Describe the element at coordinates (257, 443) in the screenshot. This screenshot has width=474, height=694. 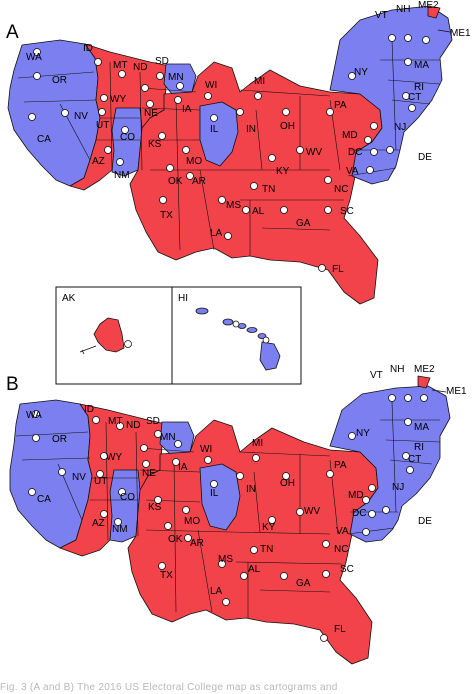
I see `label-b-mi: MI` at that location.